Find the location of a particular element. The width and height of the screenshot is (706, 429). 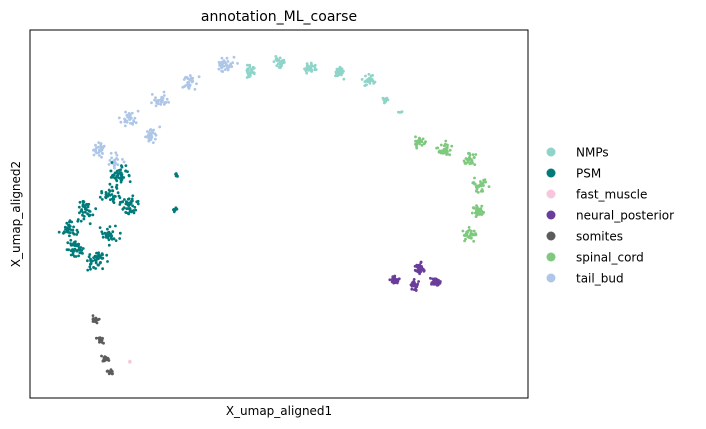

legend-marker-NMPs is located at coordinates (551, 152).